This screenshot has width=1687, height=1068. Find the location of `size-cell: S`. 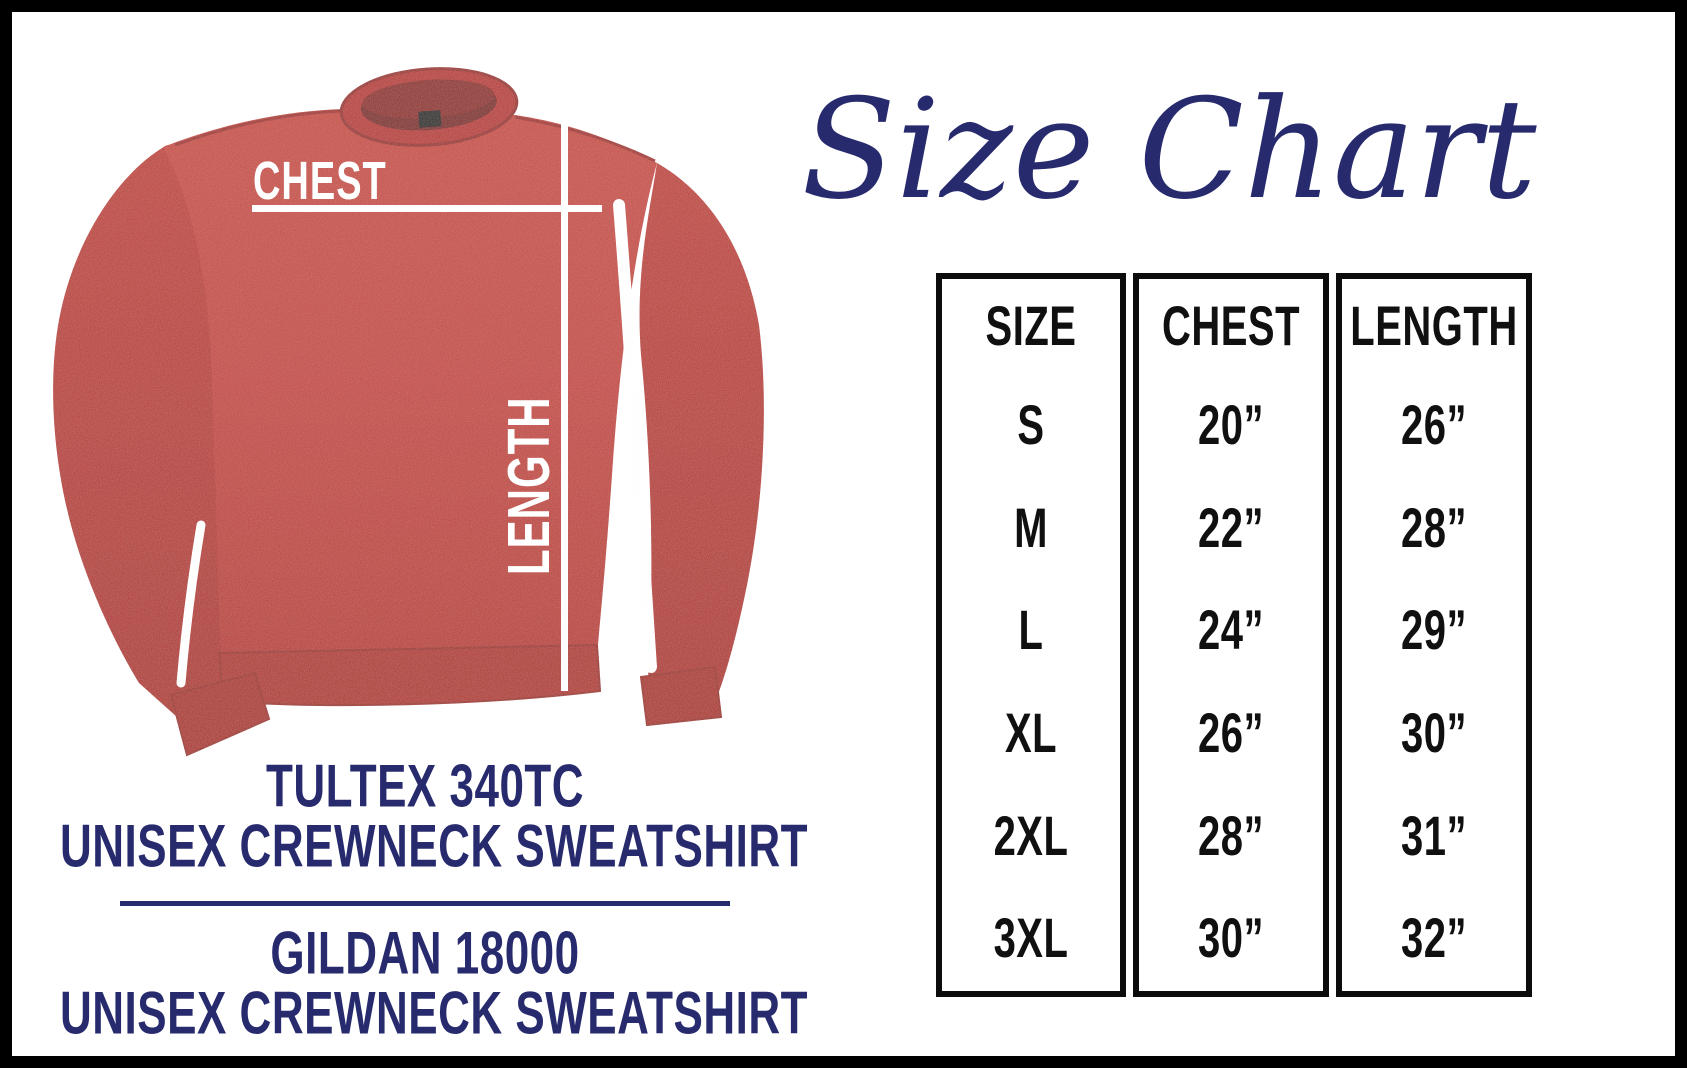

size-cell: S is located at coordinates (1031, 425).